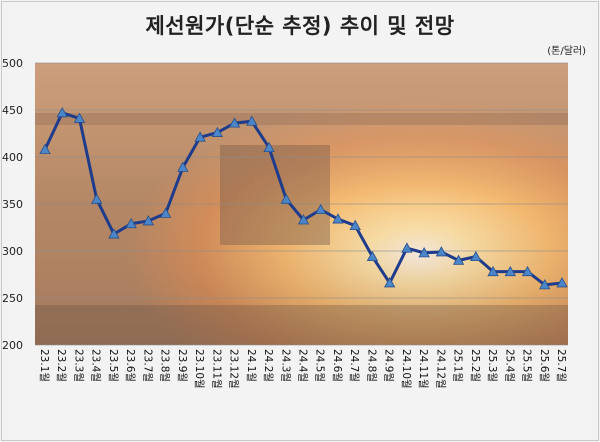 This screenshot has height=442, width=600. Describe the element at coordinates (561, 365) in the screenshot. I see `x-tick-label: 25.7월` at that location.